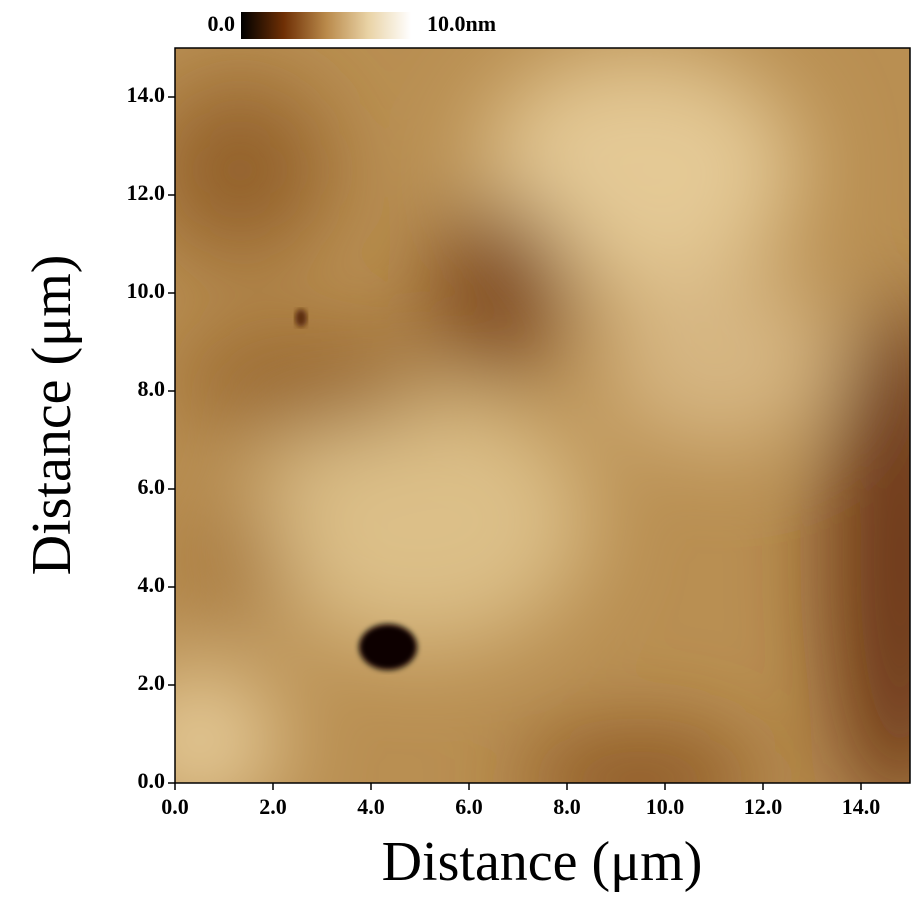  I want to click on x-tick-label: 2.0, so click(273, 806).